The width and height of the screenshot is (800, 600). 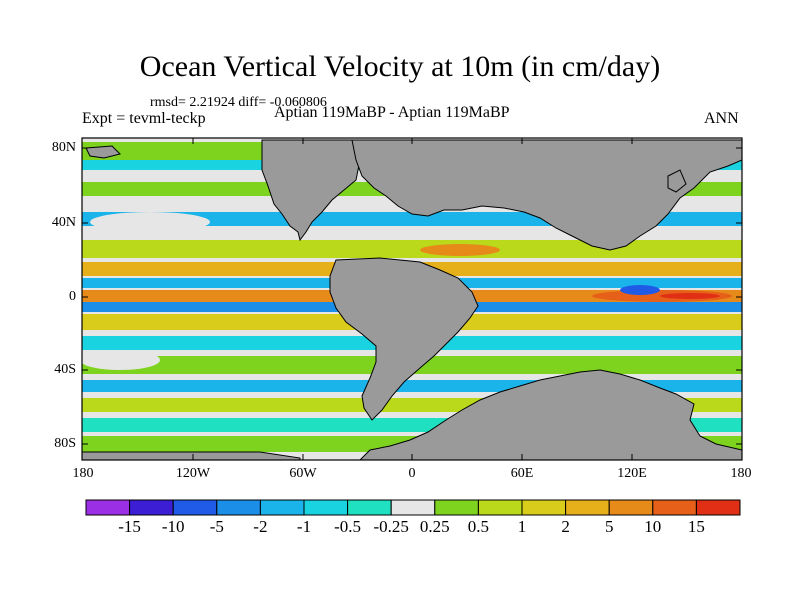 What do you see at coordinates (65, 369) in the screenshot?
I see `lat-tick-40s: 40S` at bounding box center [65, 369].